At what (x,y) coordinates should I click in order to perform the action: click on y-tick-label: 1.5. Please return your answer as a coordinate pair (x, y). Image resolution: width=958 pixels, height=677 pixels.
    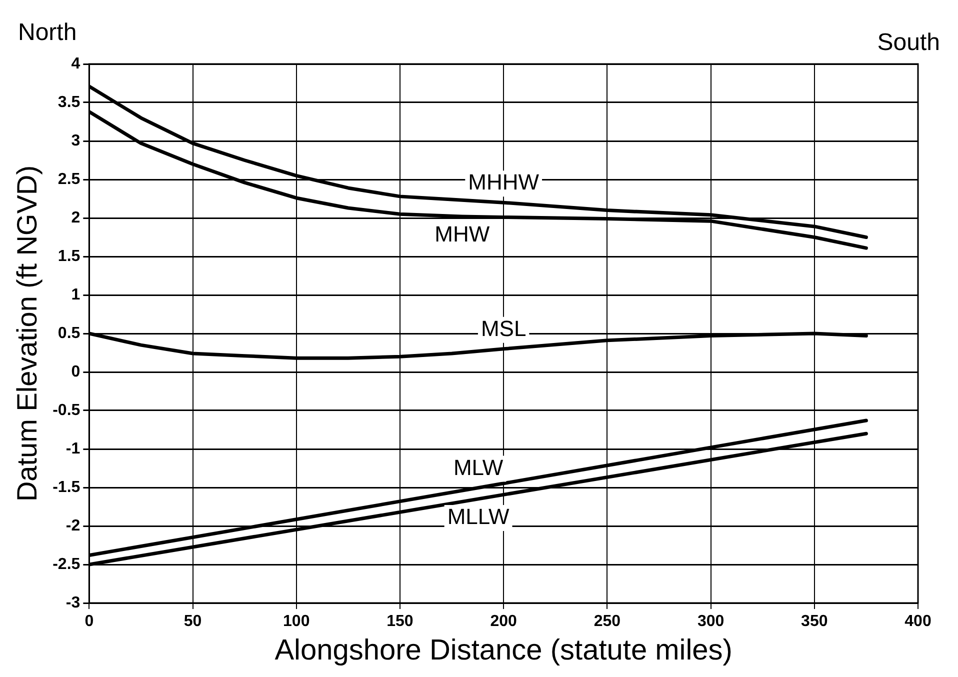
    Looking at the image, I should click on (69, 256).